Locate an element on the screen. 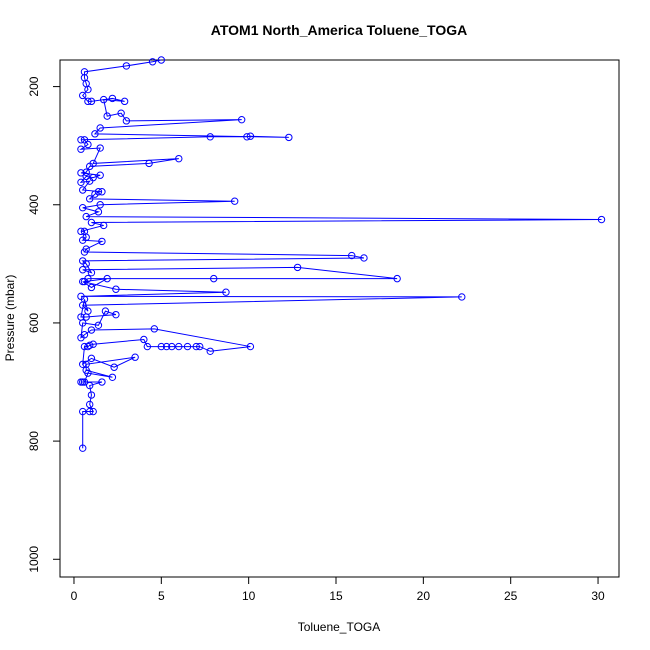 This screenshot has height=650, width=650. x-tick-label: 10 is located at coordinates (249, 596).